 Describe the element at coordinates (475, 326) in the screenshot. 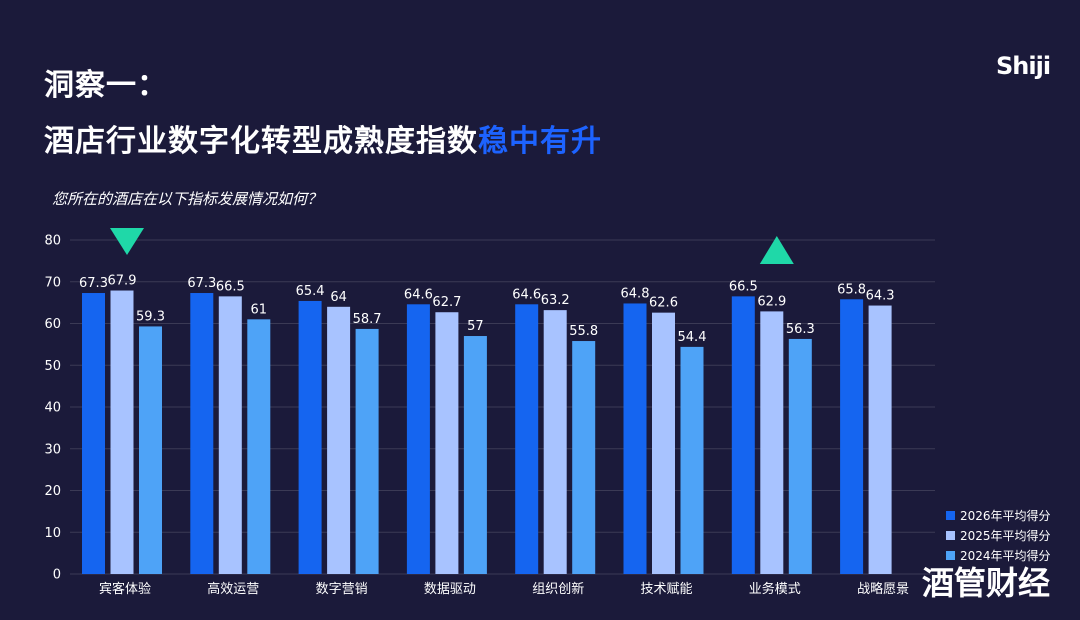

I see `data-label: 57` at that location.